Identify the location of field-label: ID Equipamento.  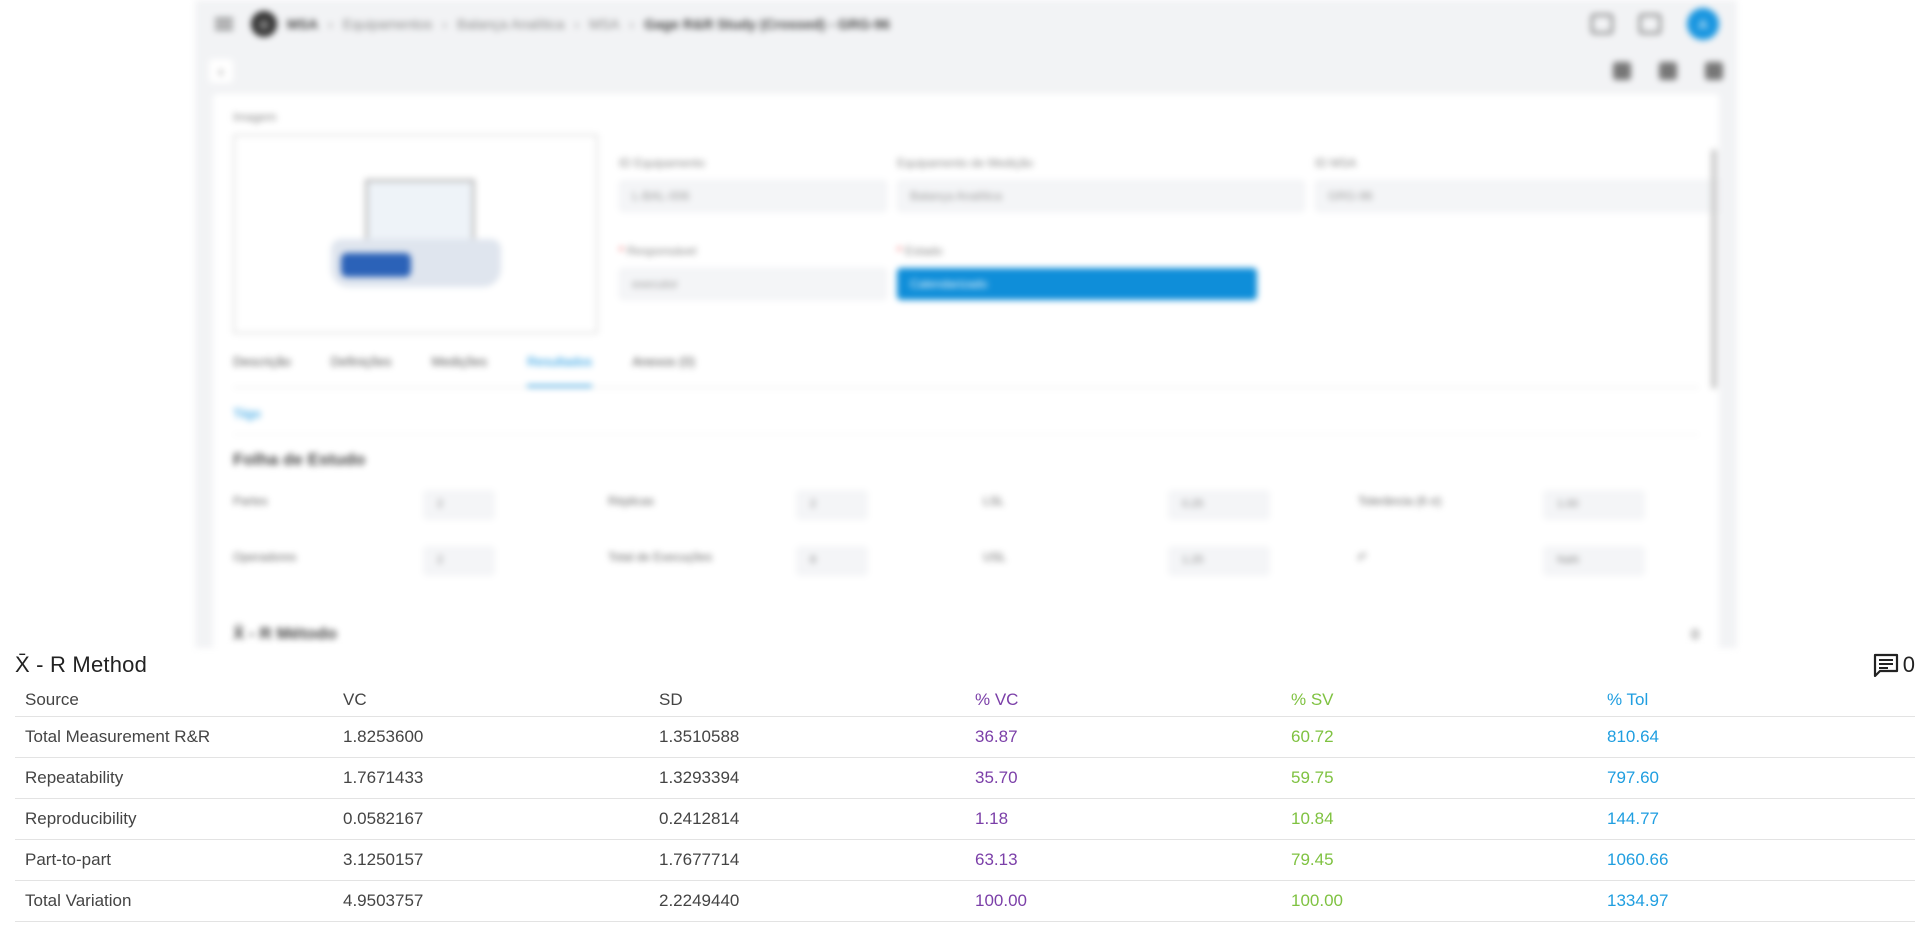
(662, 163).